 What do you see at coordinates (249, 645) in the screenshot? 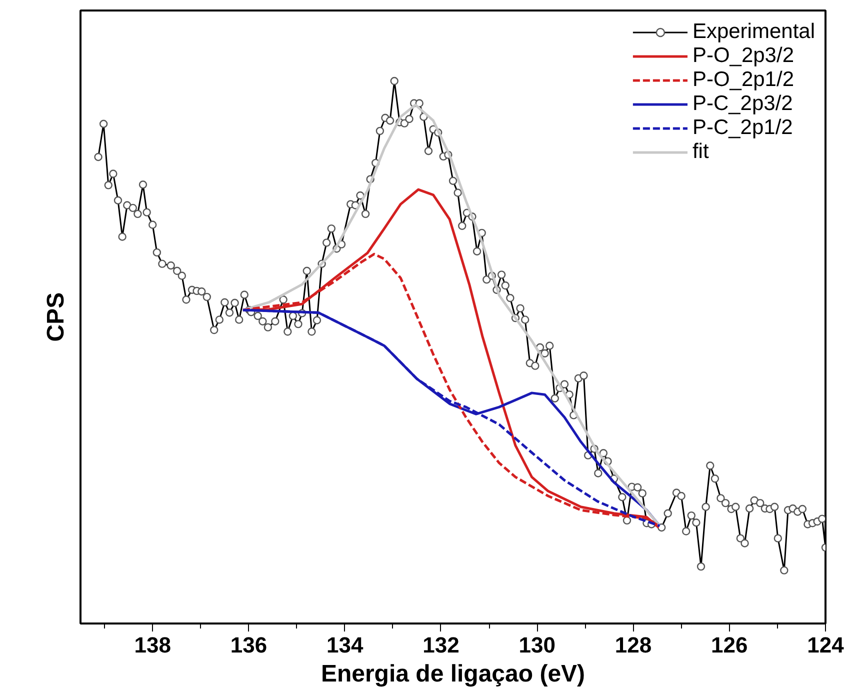
I see `x-tick-label: 136` at bounding box center [249, 645].